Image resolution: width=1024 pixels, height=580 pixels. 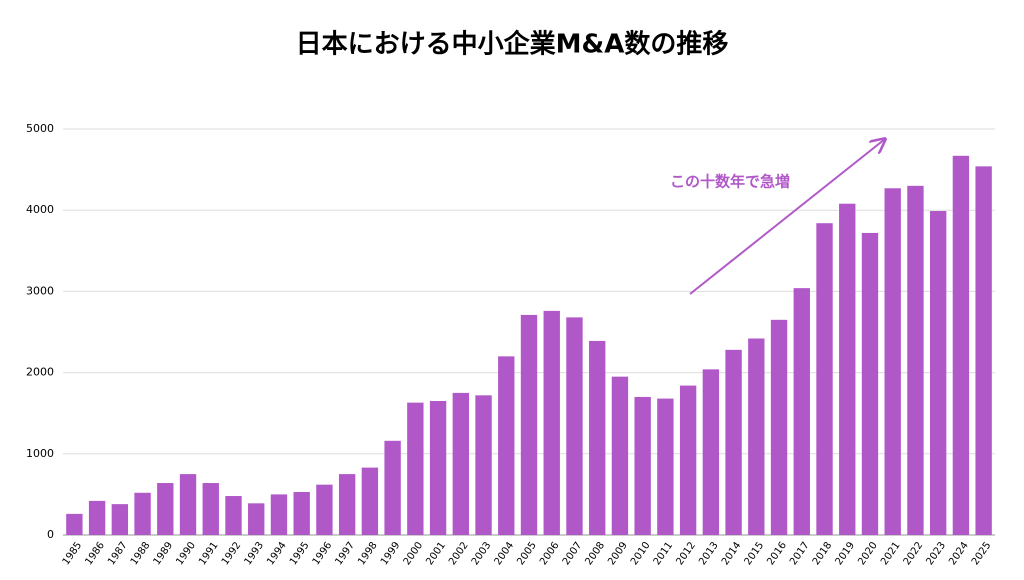 I want to click on x-tick-label: 2012, so click(x=686, y=553).